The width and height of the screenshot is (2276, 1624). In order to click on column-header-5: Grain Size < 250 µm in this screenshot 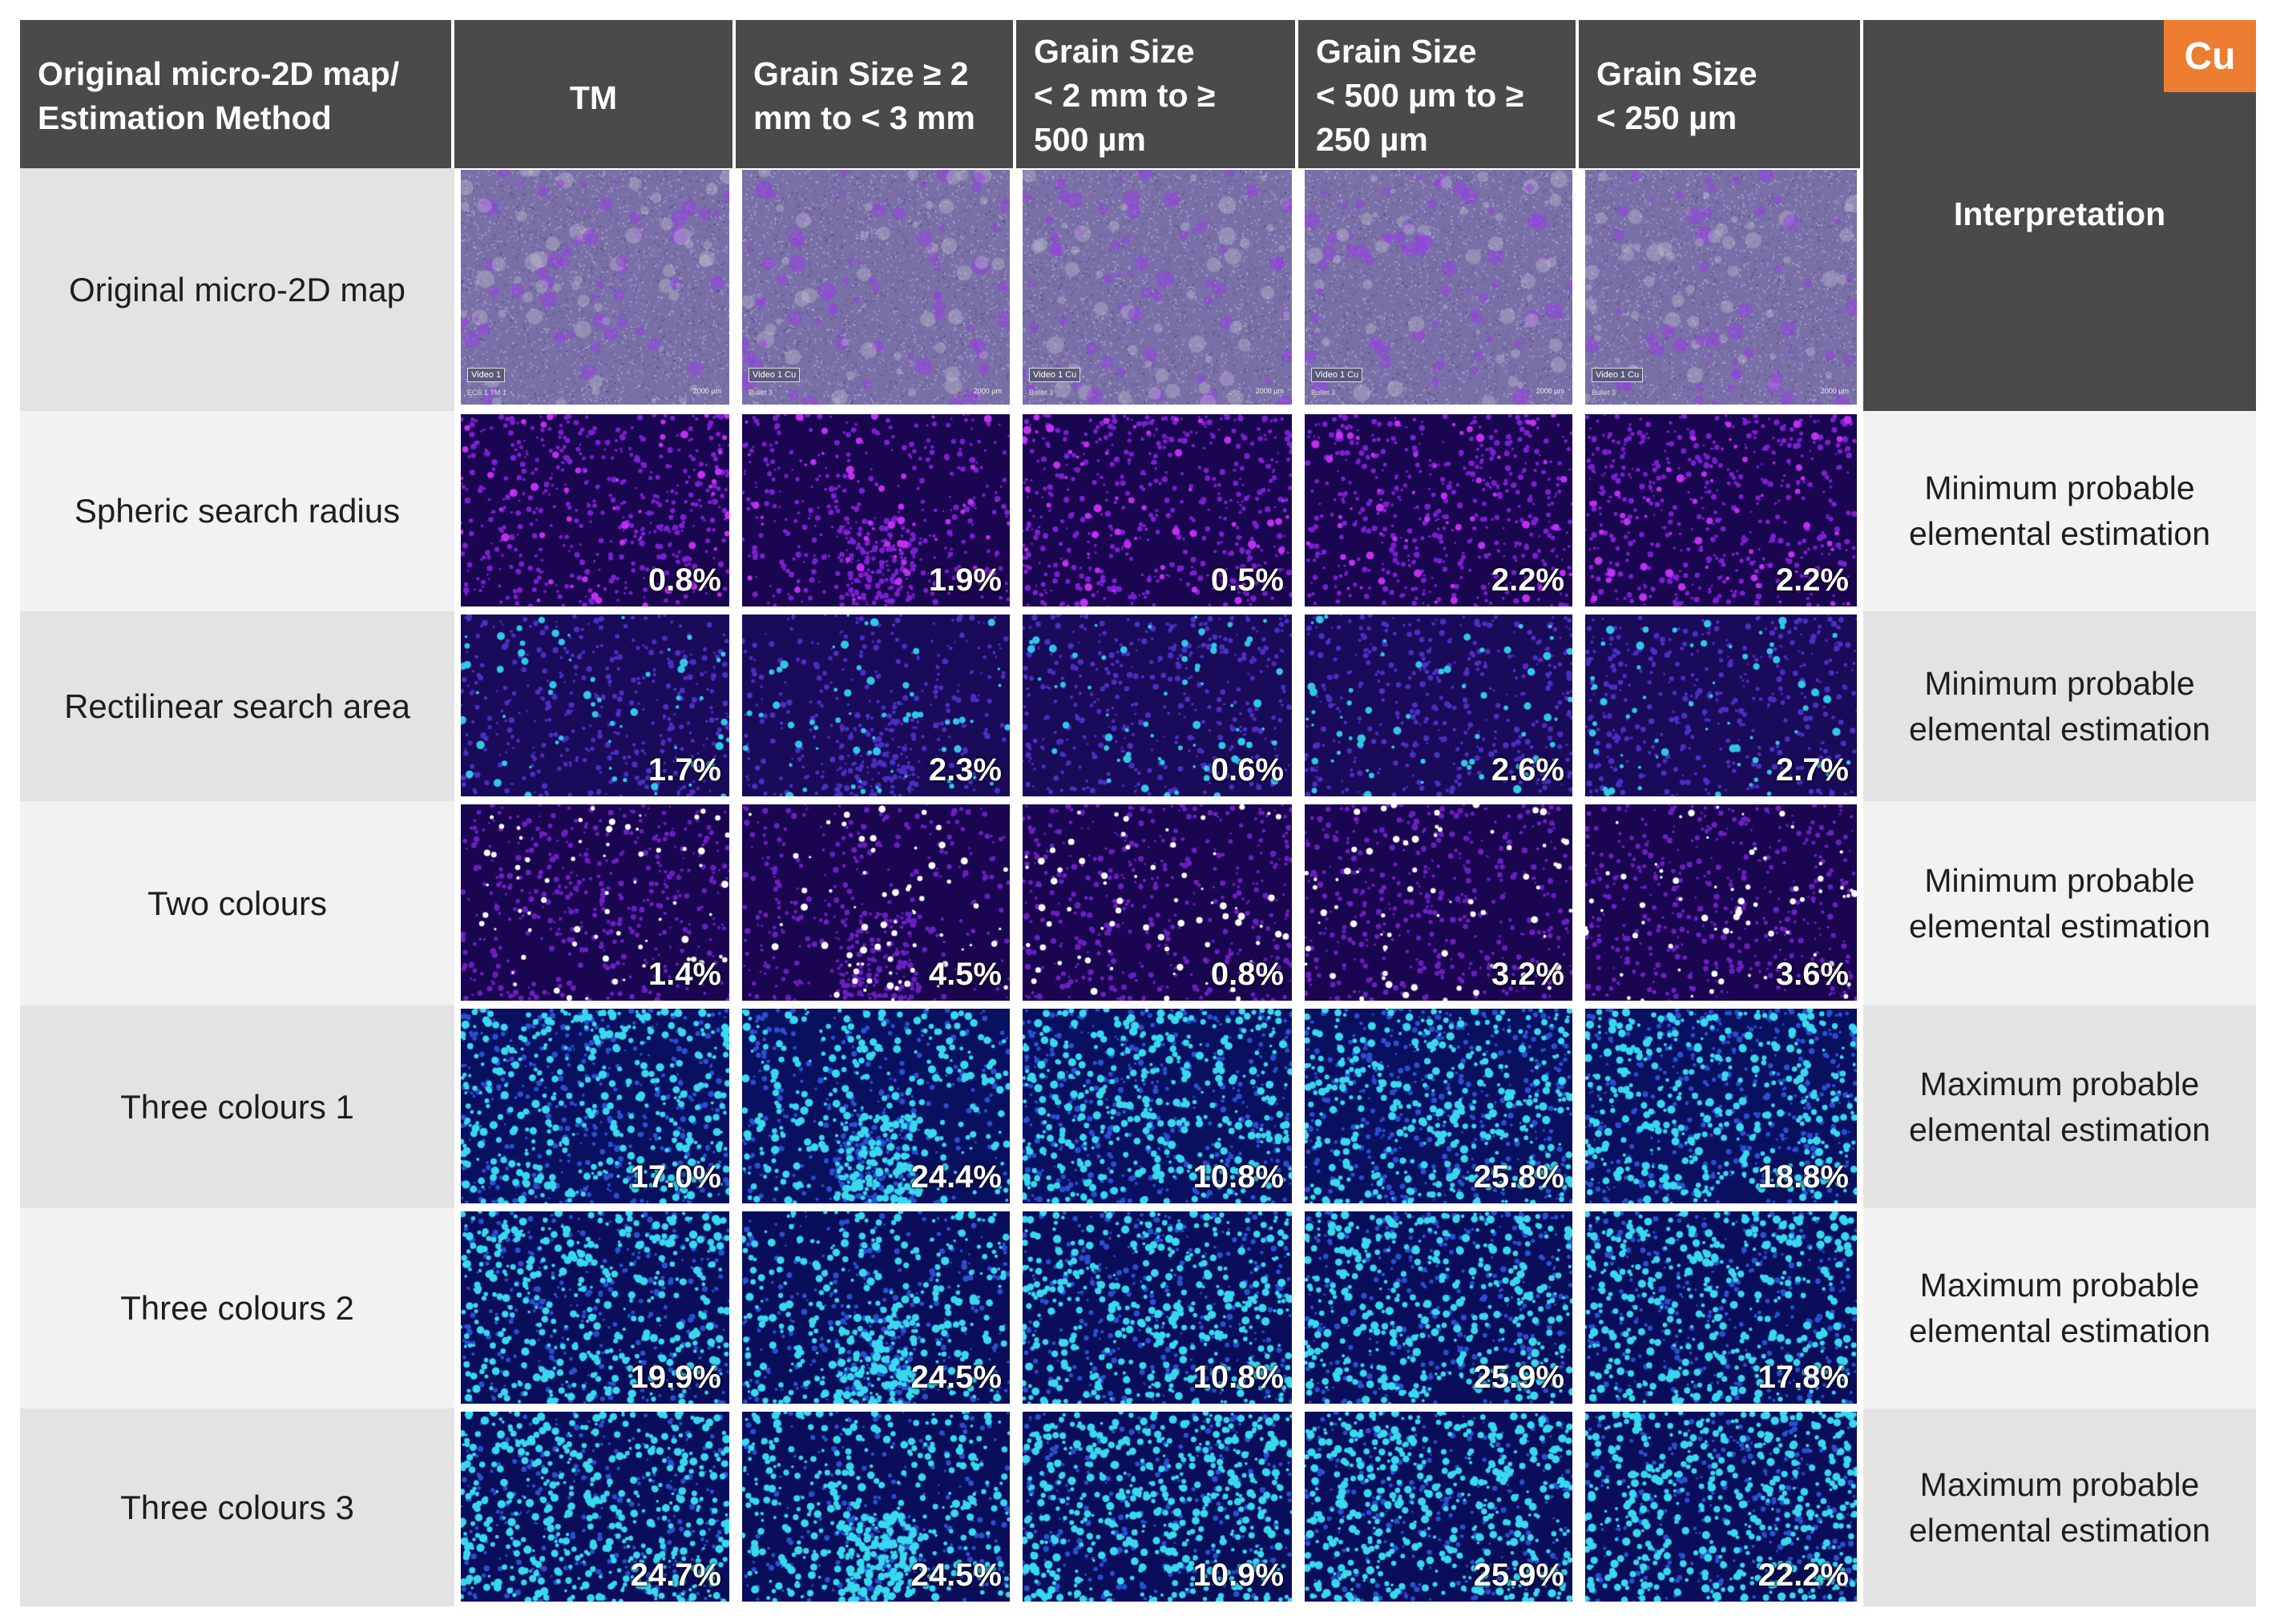, I will do `click(1720, 94)`.